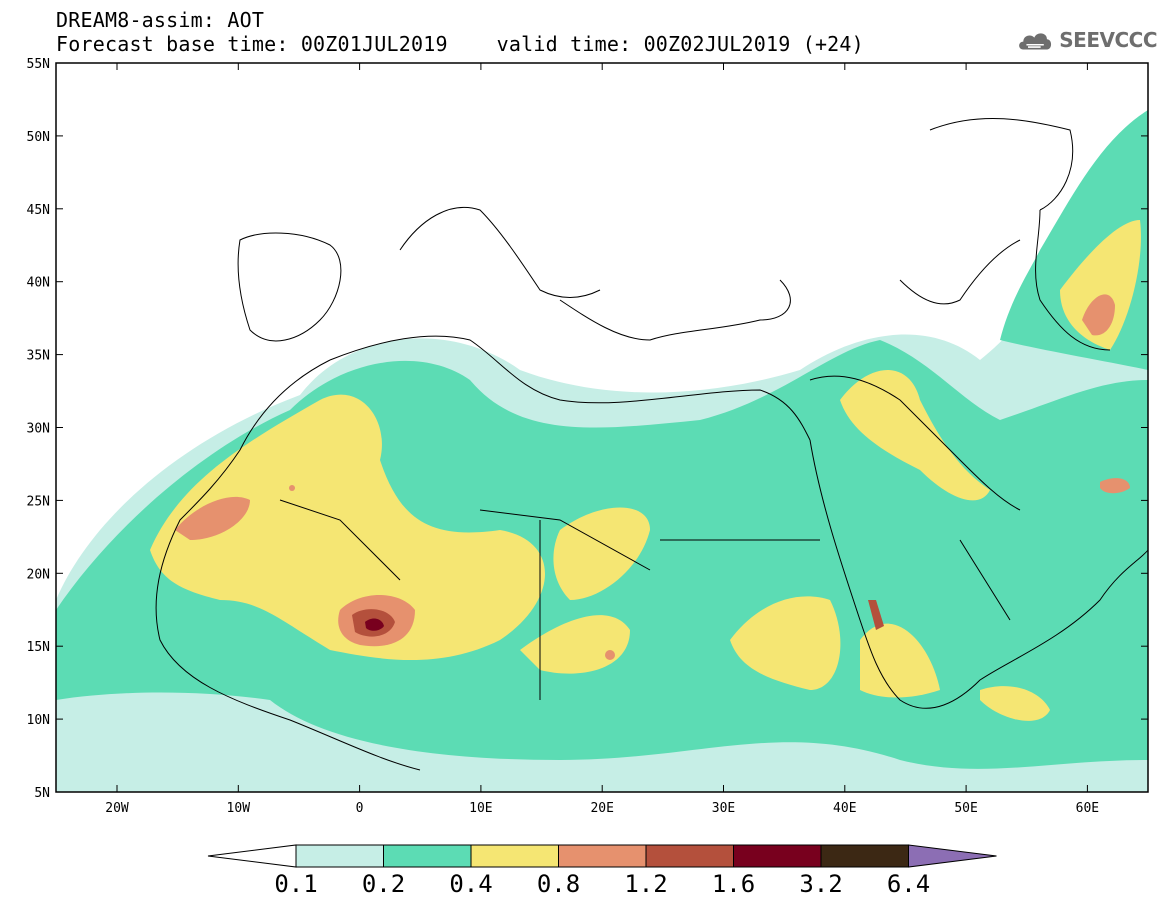 The height and width of the screenshot is (905, 1165). Describe the element at coordinates (42, 793) in the screenshot. I see `lat-label: 5N` at that location.